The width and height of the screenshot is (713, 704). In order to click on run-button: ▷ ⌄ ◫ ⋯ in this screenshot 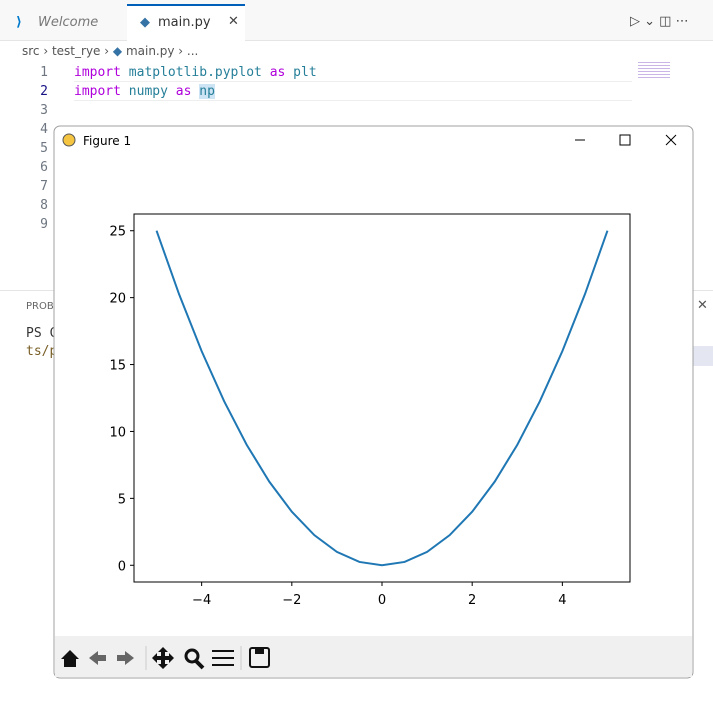, I will do `click(659, 21)`.